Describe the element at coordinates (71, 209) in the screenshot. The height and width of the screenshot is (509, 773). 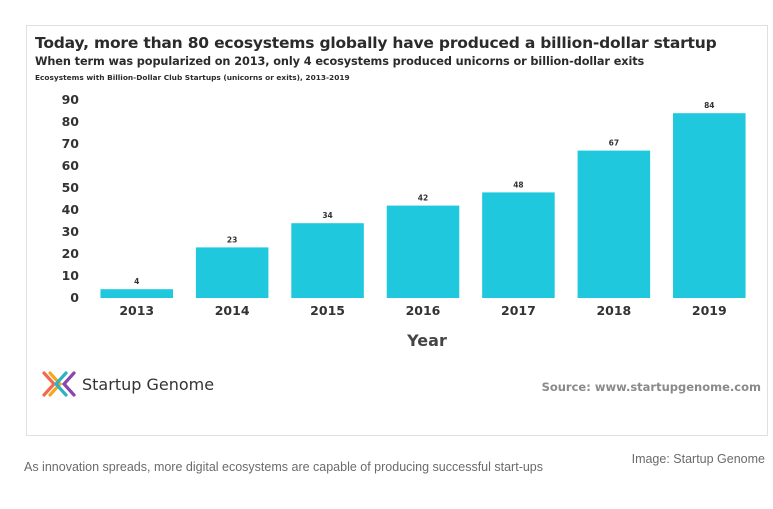
I see `y-tick-label: 40` at that location.